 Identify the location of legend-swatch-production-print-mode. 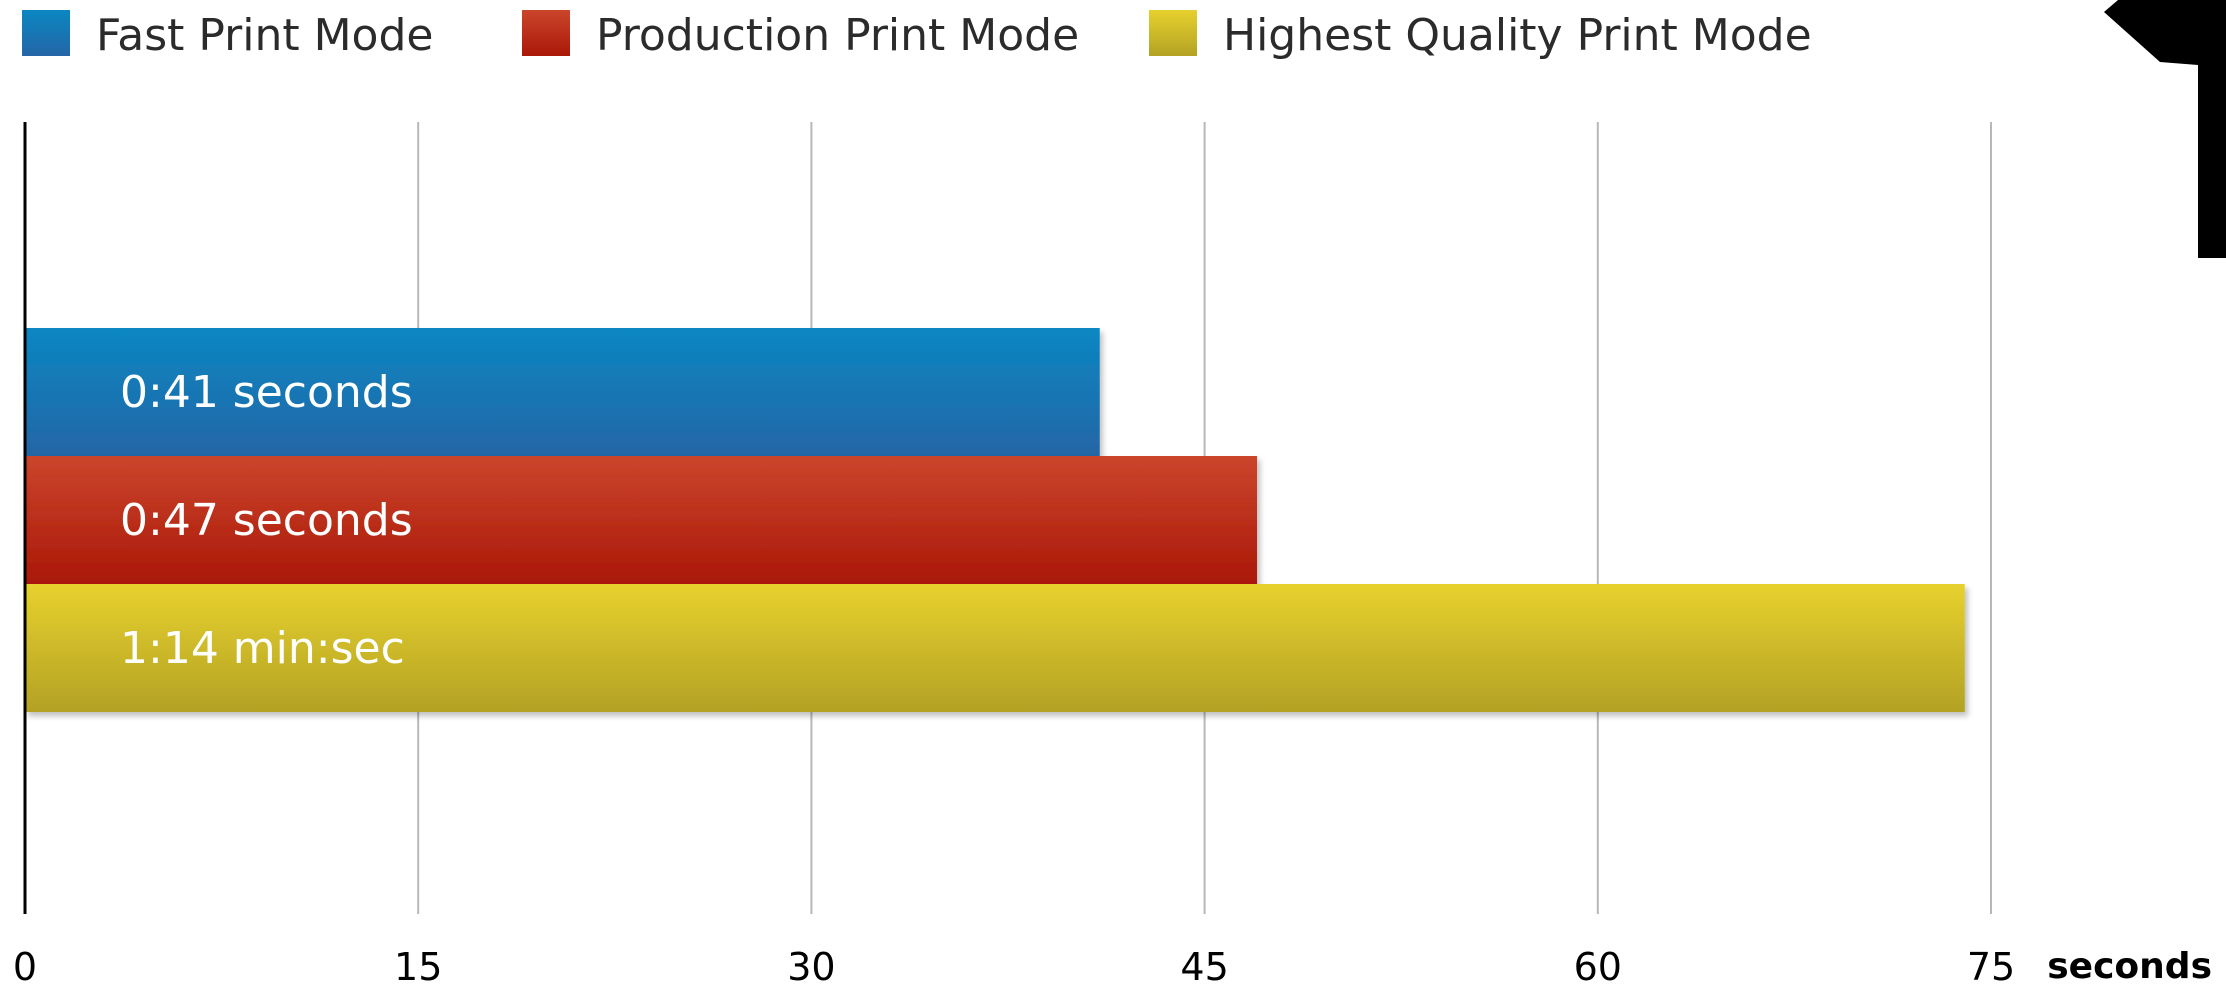
(546, 33).